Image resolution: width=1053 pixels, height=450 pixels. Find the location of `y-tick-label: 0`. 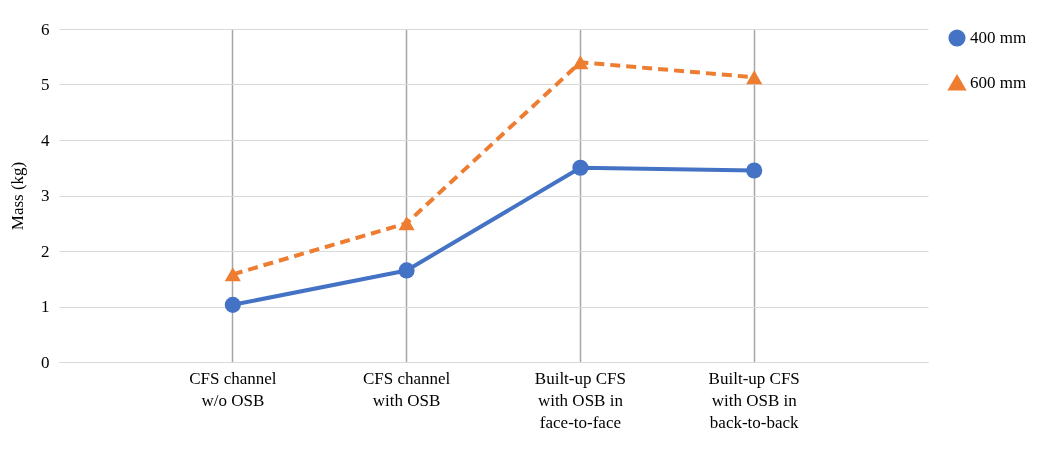

y-tick-label: 0 is located at coordinates (45, 362).